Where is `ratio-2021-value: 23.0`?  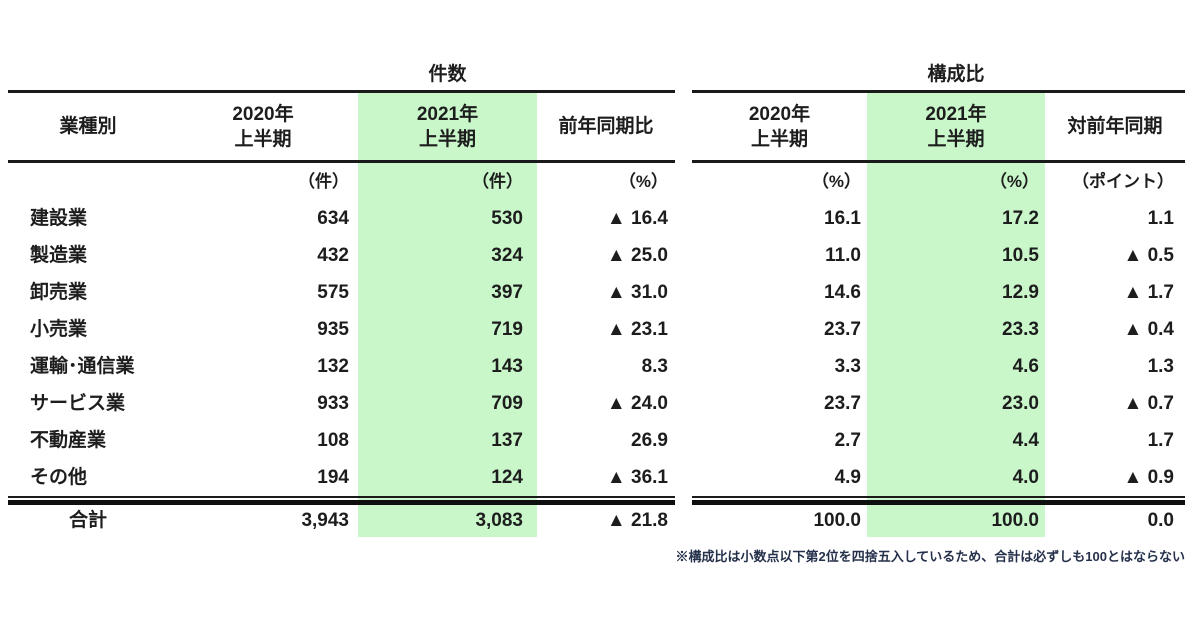
ratio-2021-value: 23.0 is located at coordinates (956, 403).